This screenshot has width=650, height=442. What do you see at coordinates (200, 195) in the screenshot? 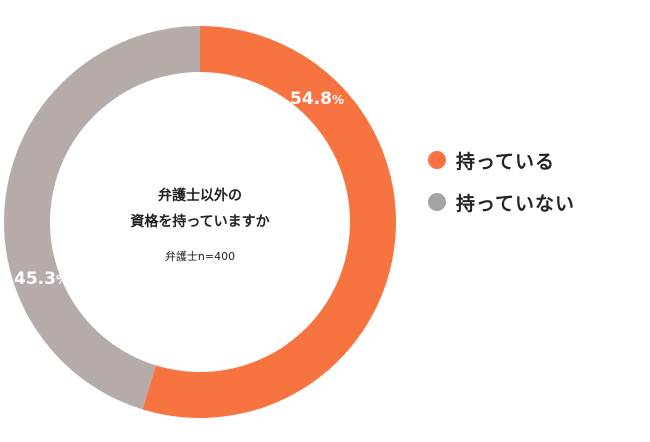
I see `center-title-line-1: 弁護士以外の` at bounding box center [200, 195].